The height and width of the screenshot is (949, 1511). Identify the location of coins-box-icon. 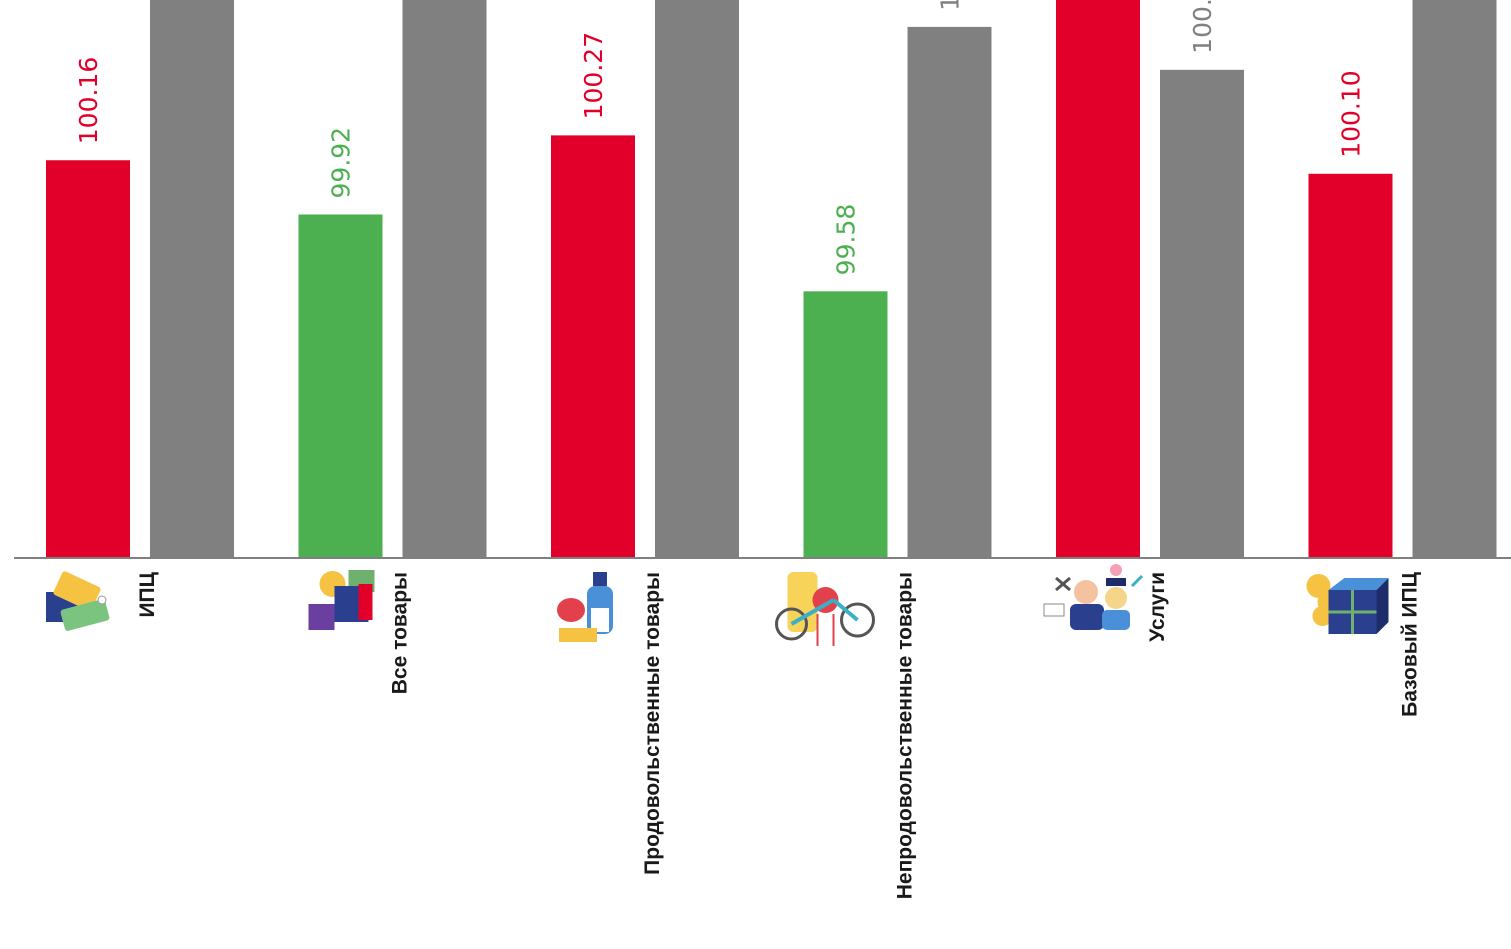
(1347, 604).